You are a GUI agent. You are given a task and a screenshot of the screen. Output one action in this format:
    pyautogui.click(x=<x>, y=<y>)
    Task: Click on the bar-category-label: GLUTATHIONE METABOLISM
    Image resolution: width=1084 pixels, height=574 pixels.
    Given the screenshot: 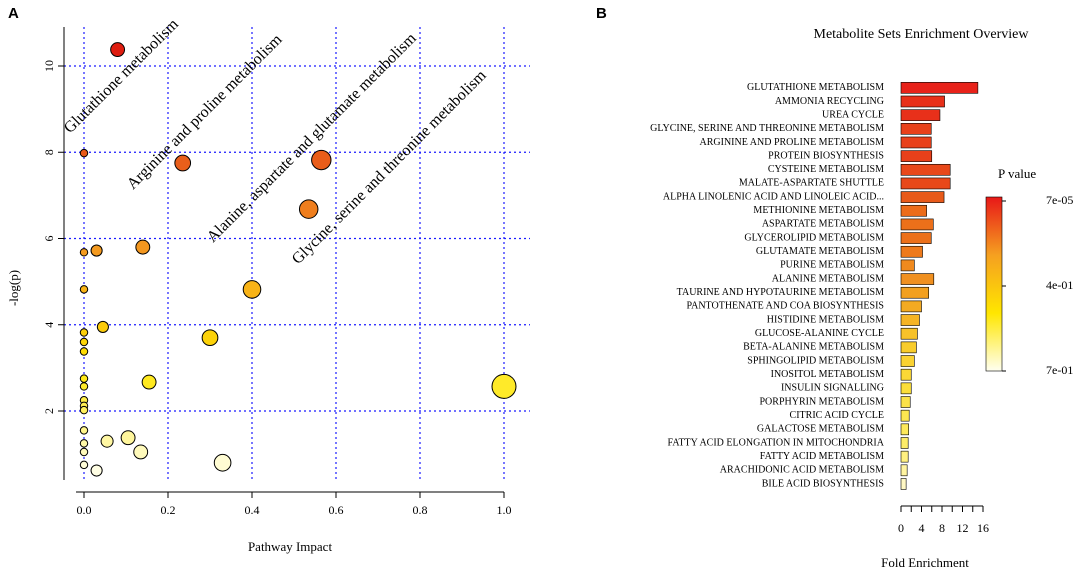 What is the action you would take?
    pyautogui.click(x=815, y=87)
    